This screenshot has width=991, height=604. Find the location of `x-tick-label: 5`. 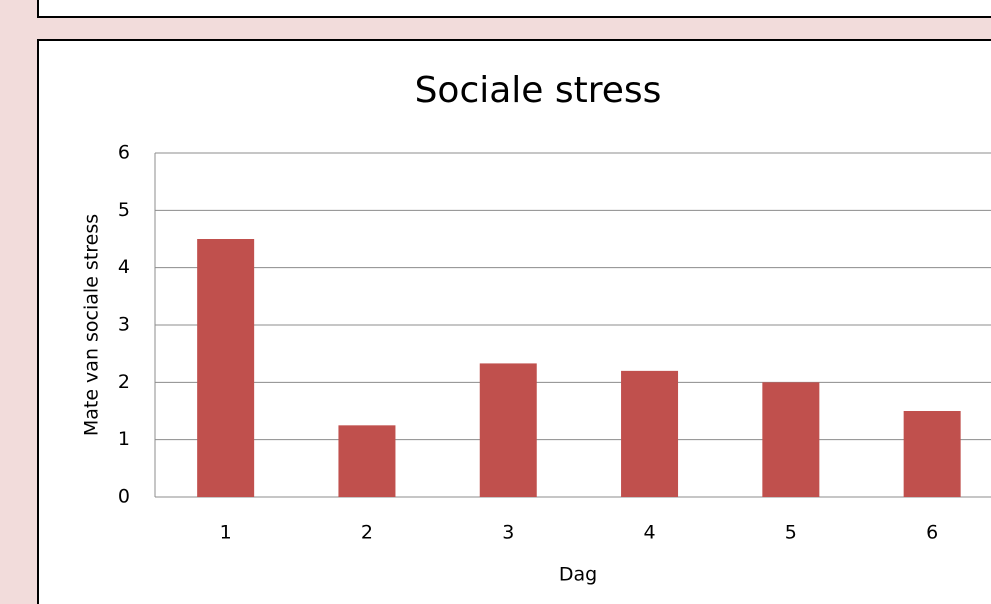

x-tick-label: 5 is located at coordinates (791, 533).